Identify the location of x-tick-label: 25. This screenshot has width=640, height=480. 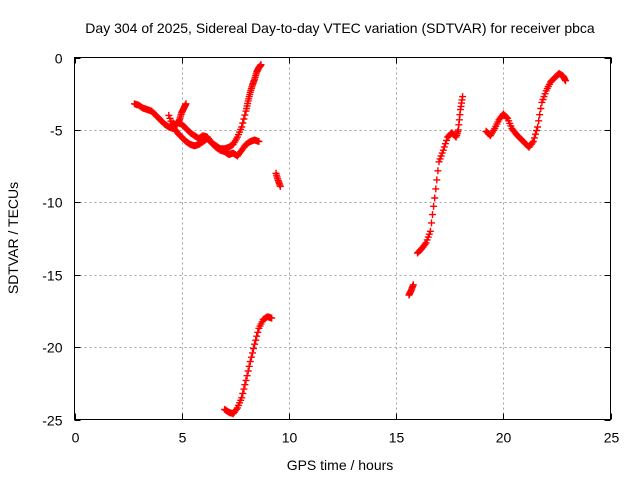
(612, 438).